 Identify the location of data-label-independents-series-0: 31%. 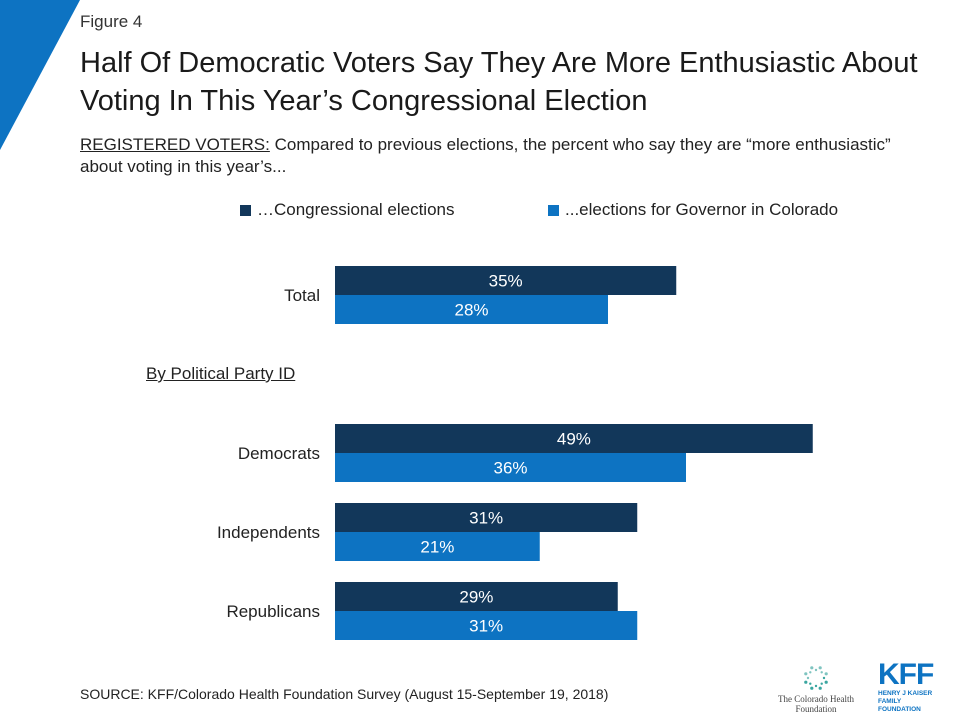
(486, 518).